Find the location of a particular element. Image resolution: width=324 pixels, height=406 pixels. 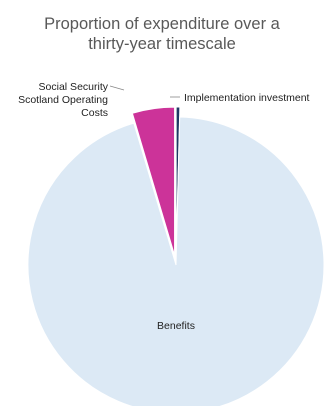

label-operating-costs-line-1: Social Security is located at coordinates (74, 87).